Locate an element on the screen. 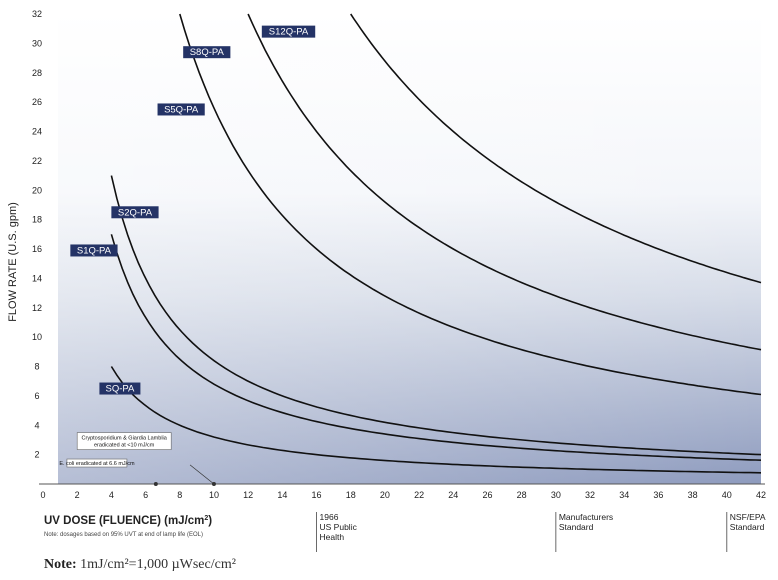 The image size is (778, 580). x-tick-label: 12 is located at coordinates (248, 495).